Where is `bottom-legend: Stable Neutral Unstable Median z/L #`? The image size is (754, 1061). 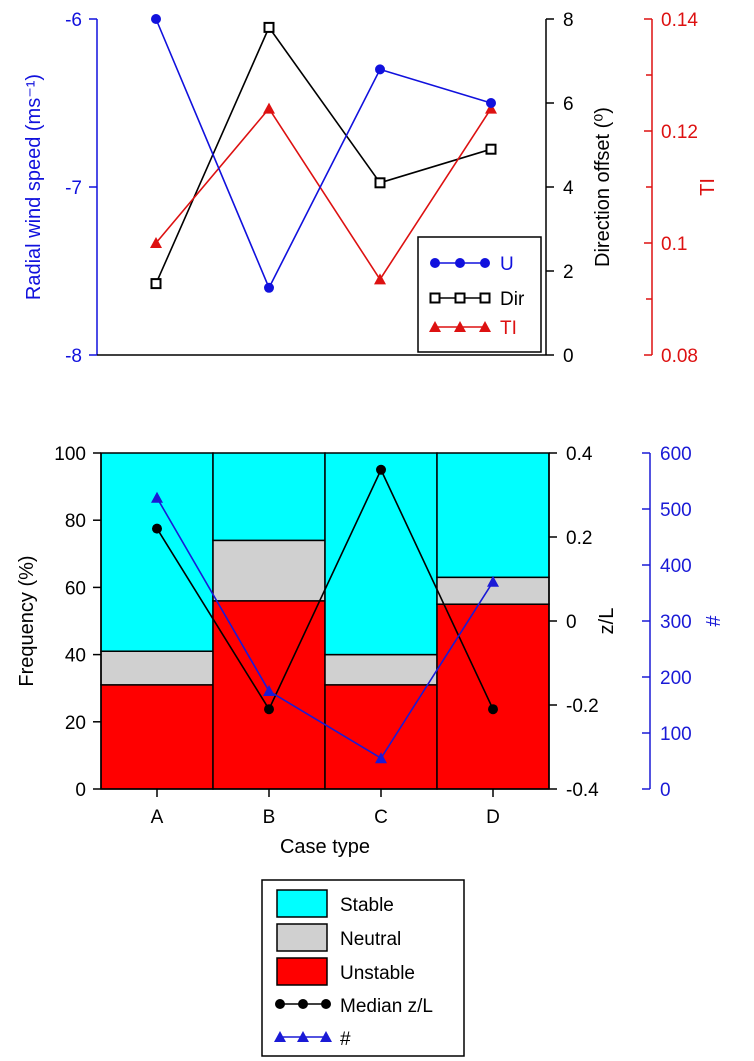
bottom-legend: Stable Neutral Unstable Median z/L # is located at coordinates (363, 968).